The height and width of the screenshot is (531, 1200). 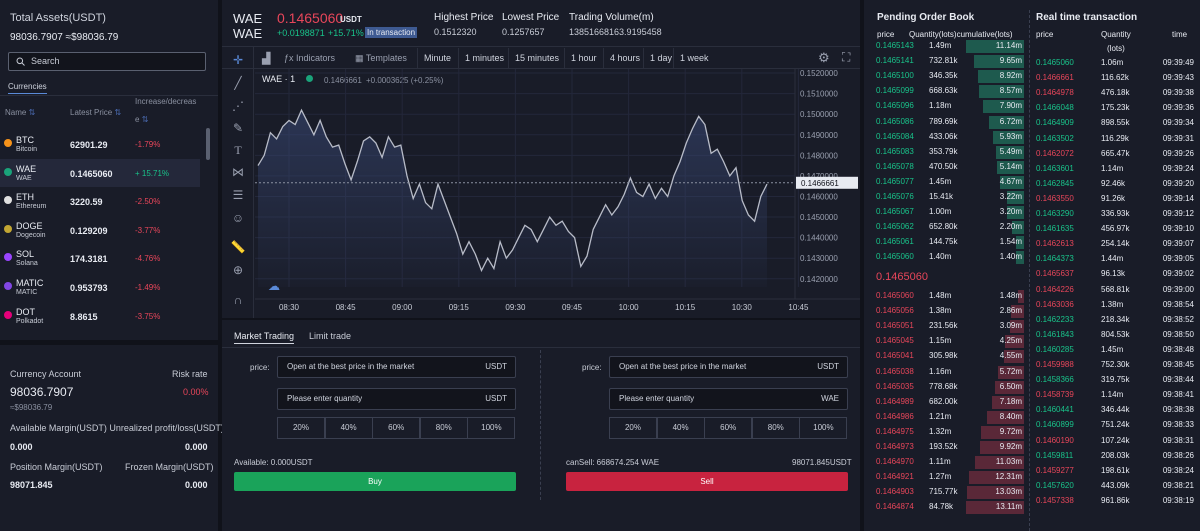 What do you see at coordinates (895, 242) in the screenshot?
I see `bid-price: 0.1465061` at bounding box center [895, 242].